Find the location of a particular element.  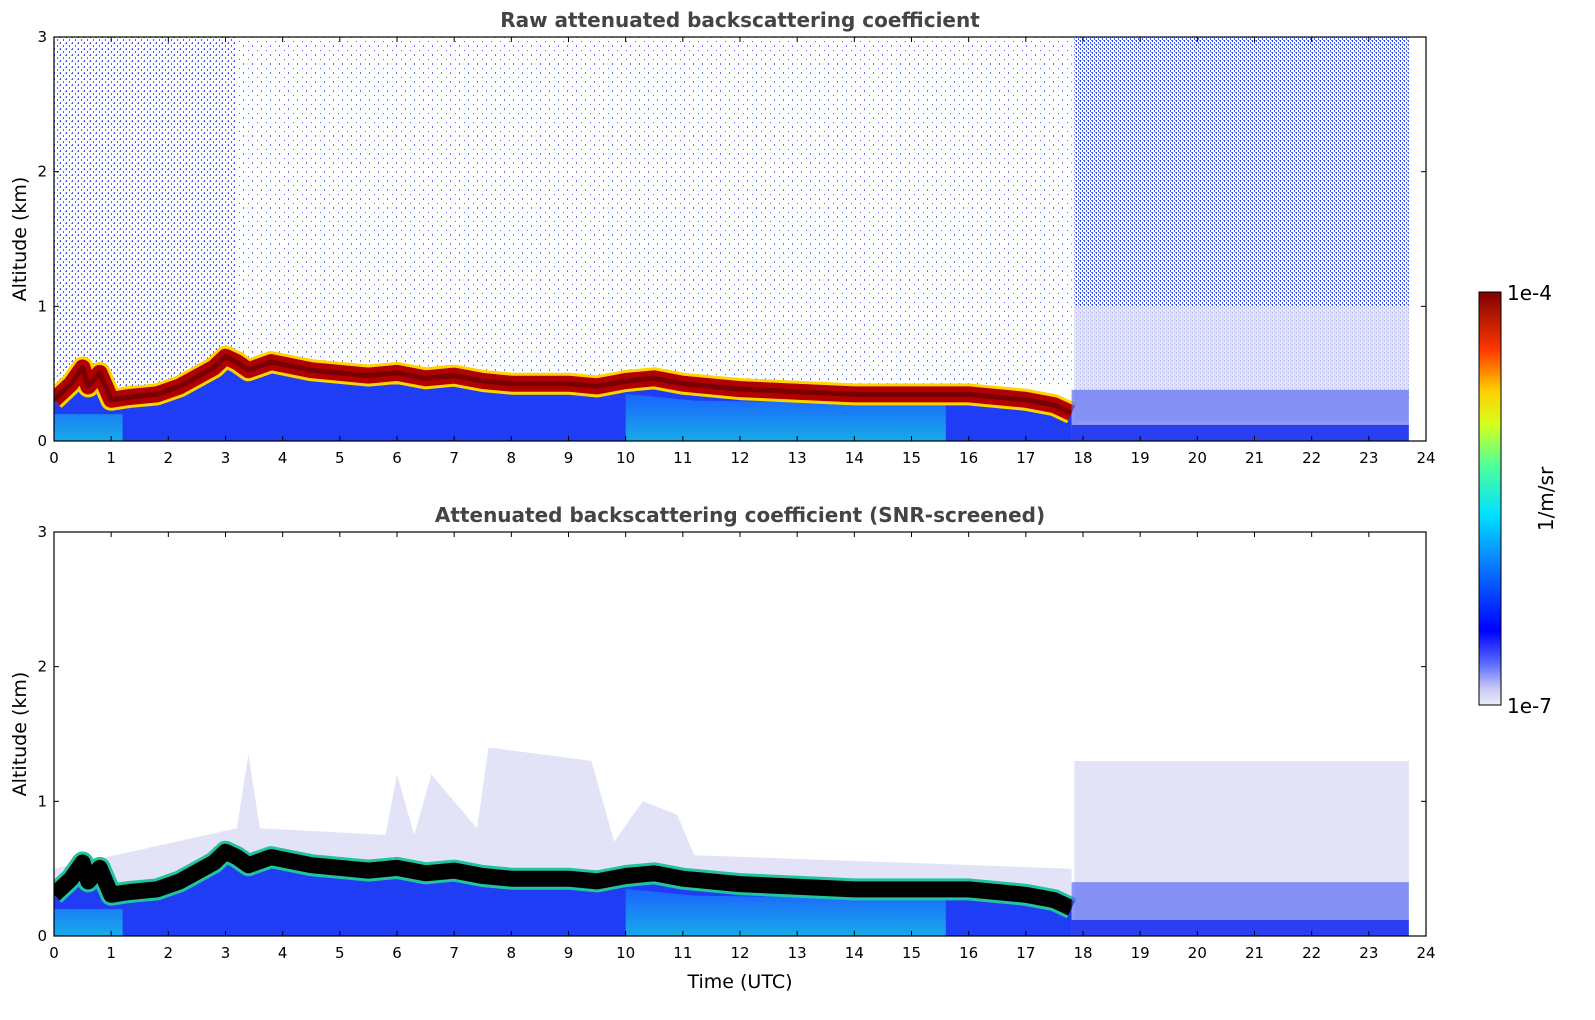

colorbar-max-label: 1e-4 is located at coordinates (1529, 293).